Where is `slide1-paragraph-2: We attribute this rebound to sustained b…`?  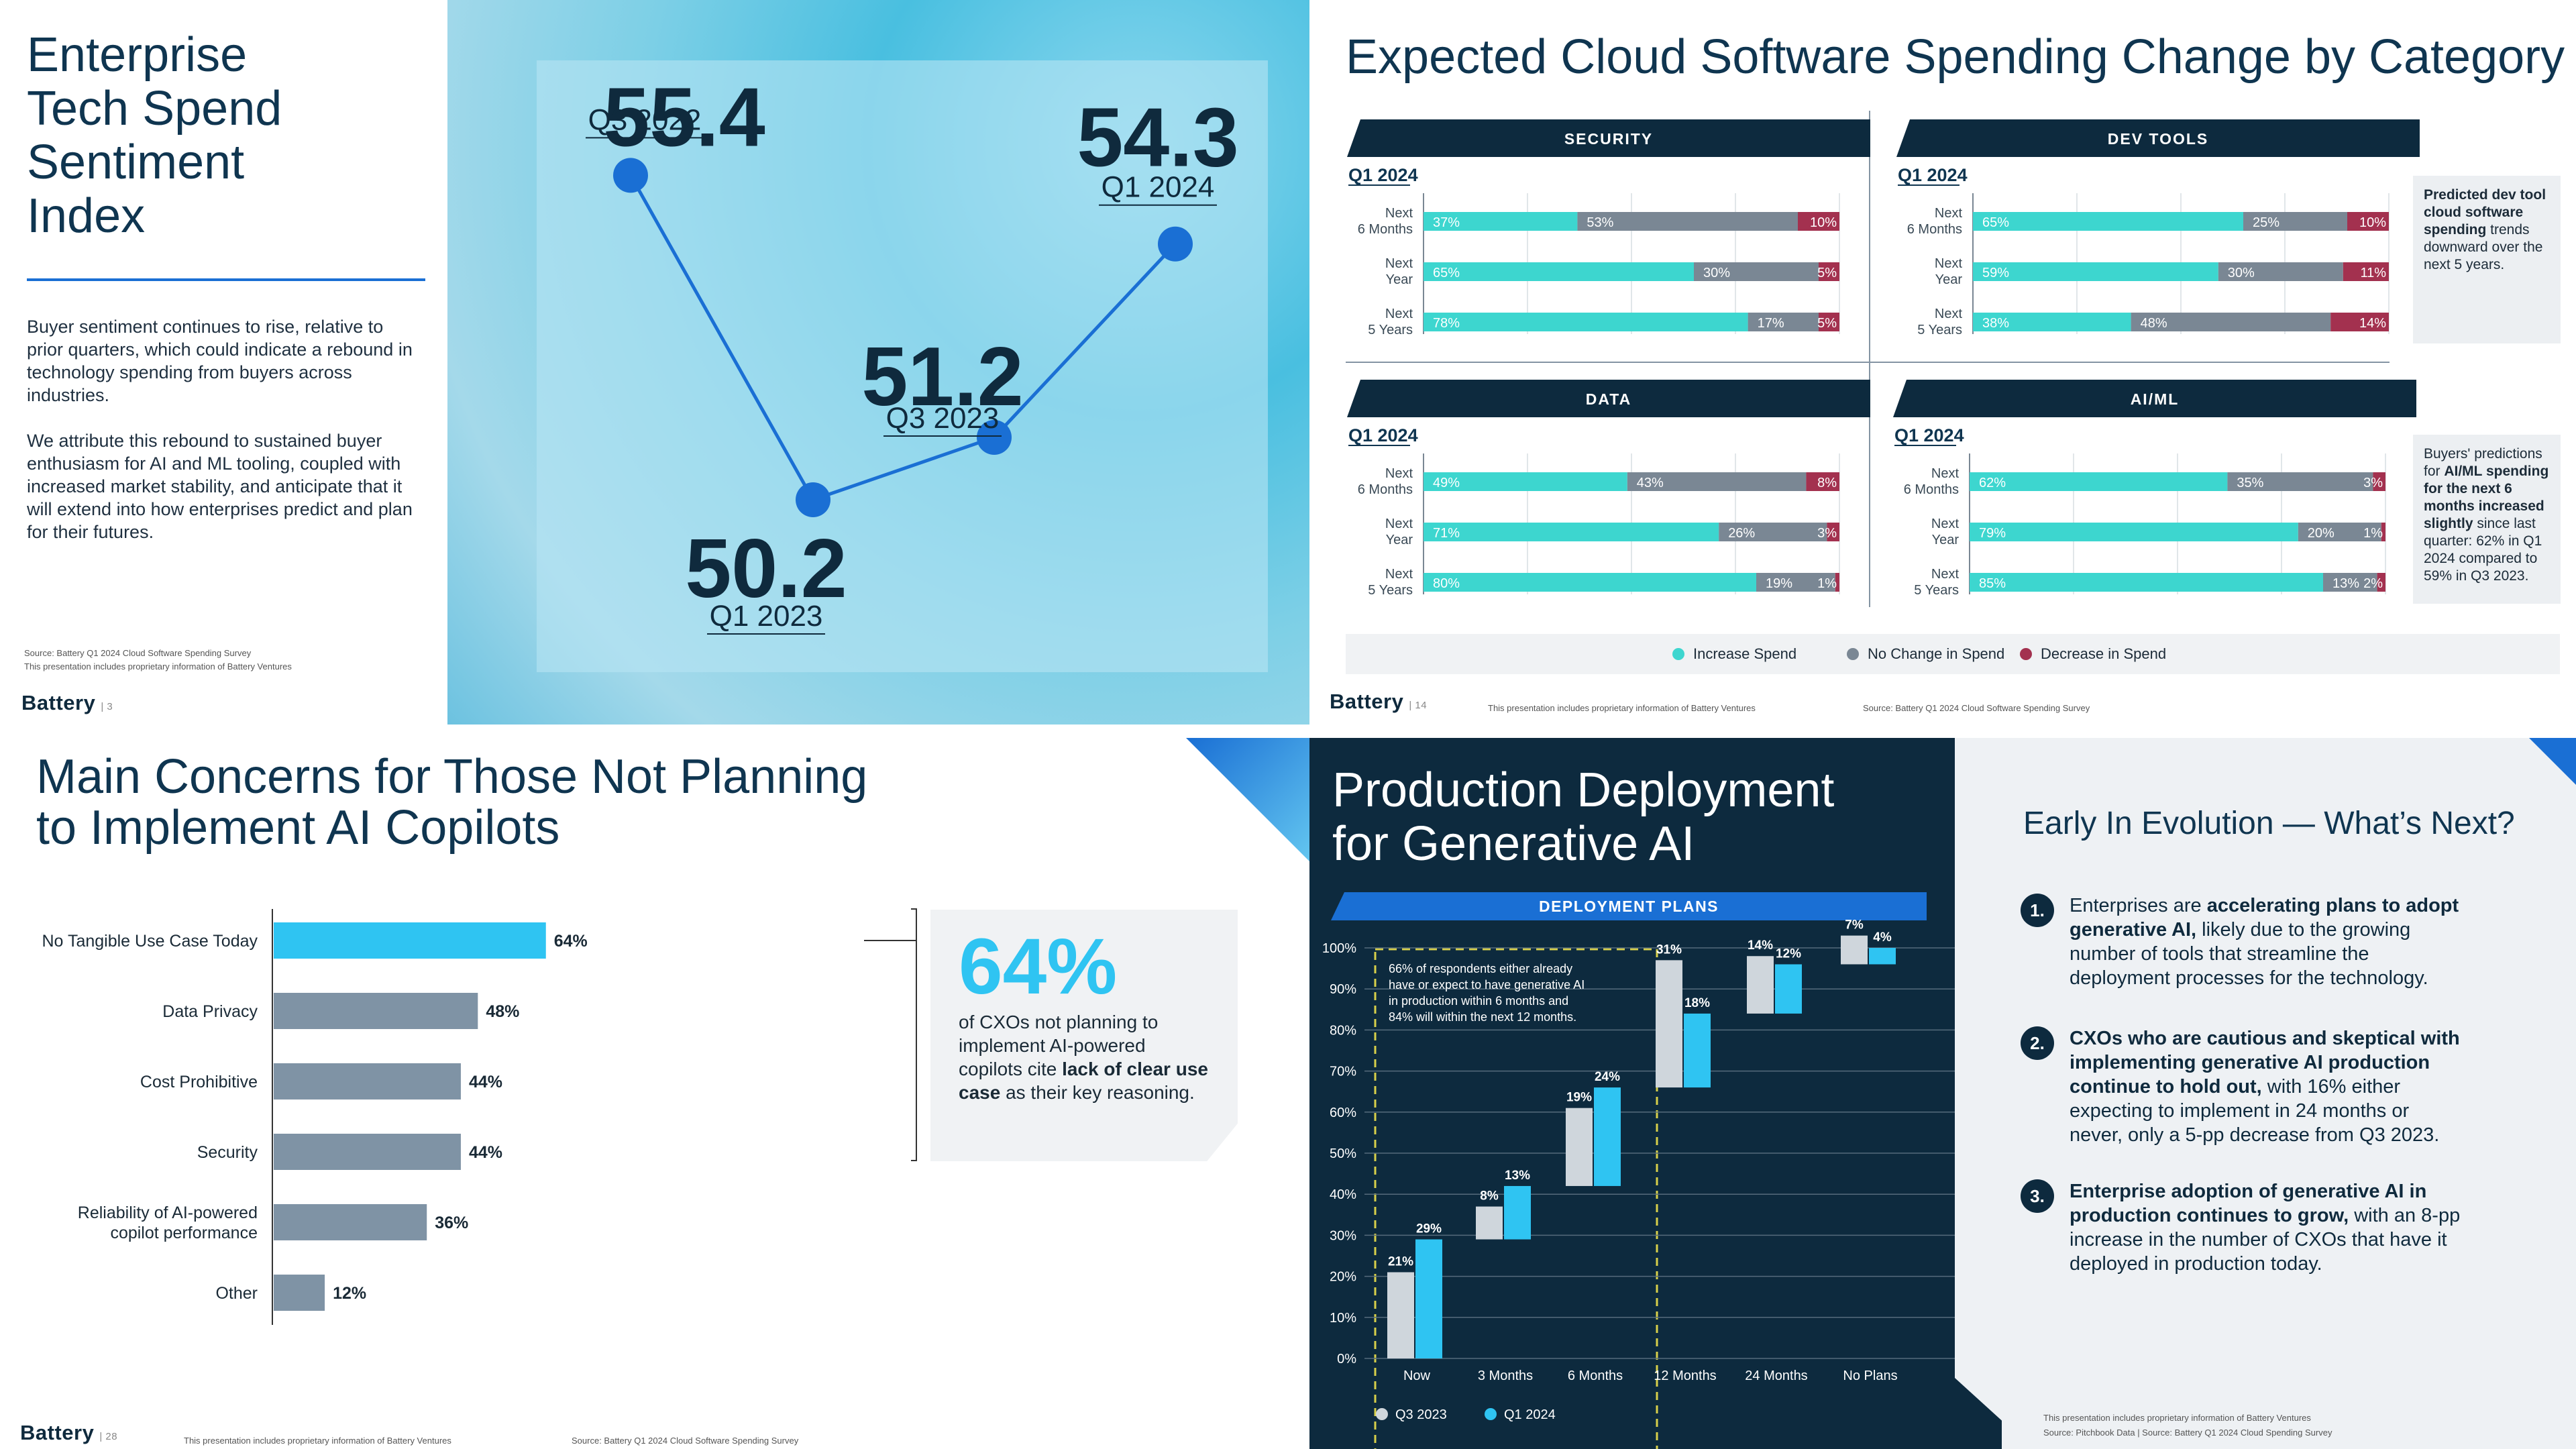
slide1-paragraph-2: We attribute this rebound to sustained b… is located at coordinates (220, 486).